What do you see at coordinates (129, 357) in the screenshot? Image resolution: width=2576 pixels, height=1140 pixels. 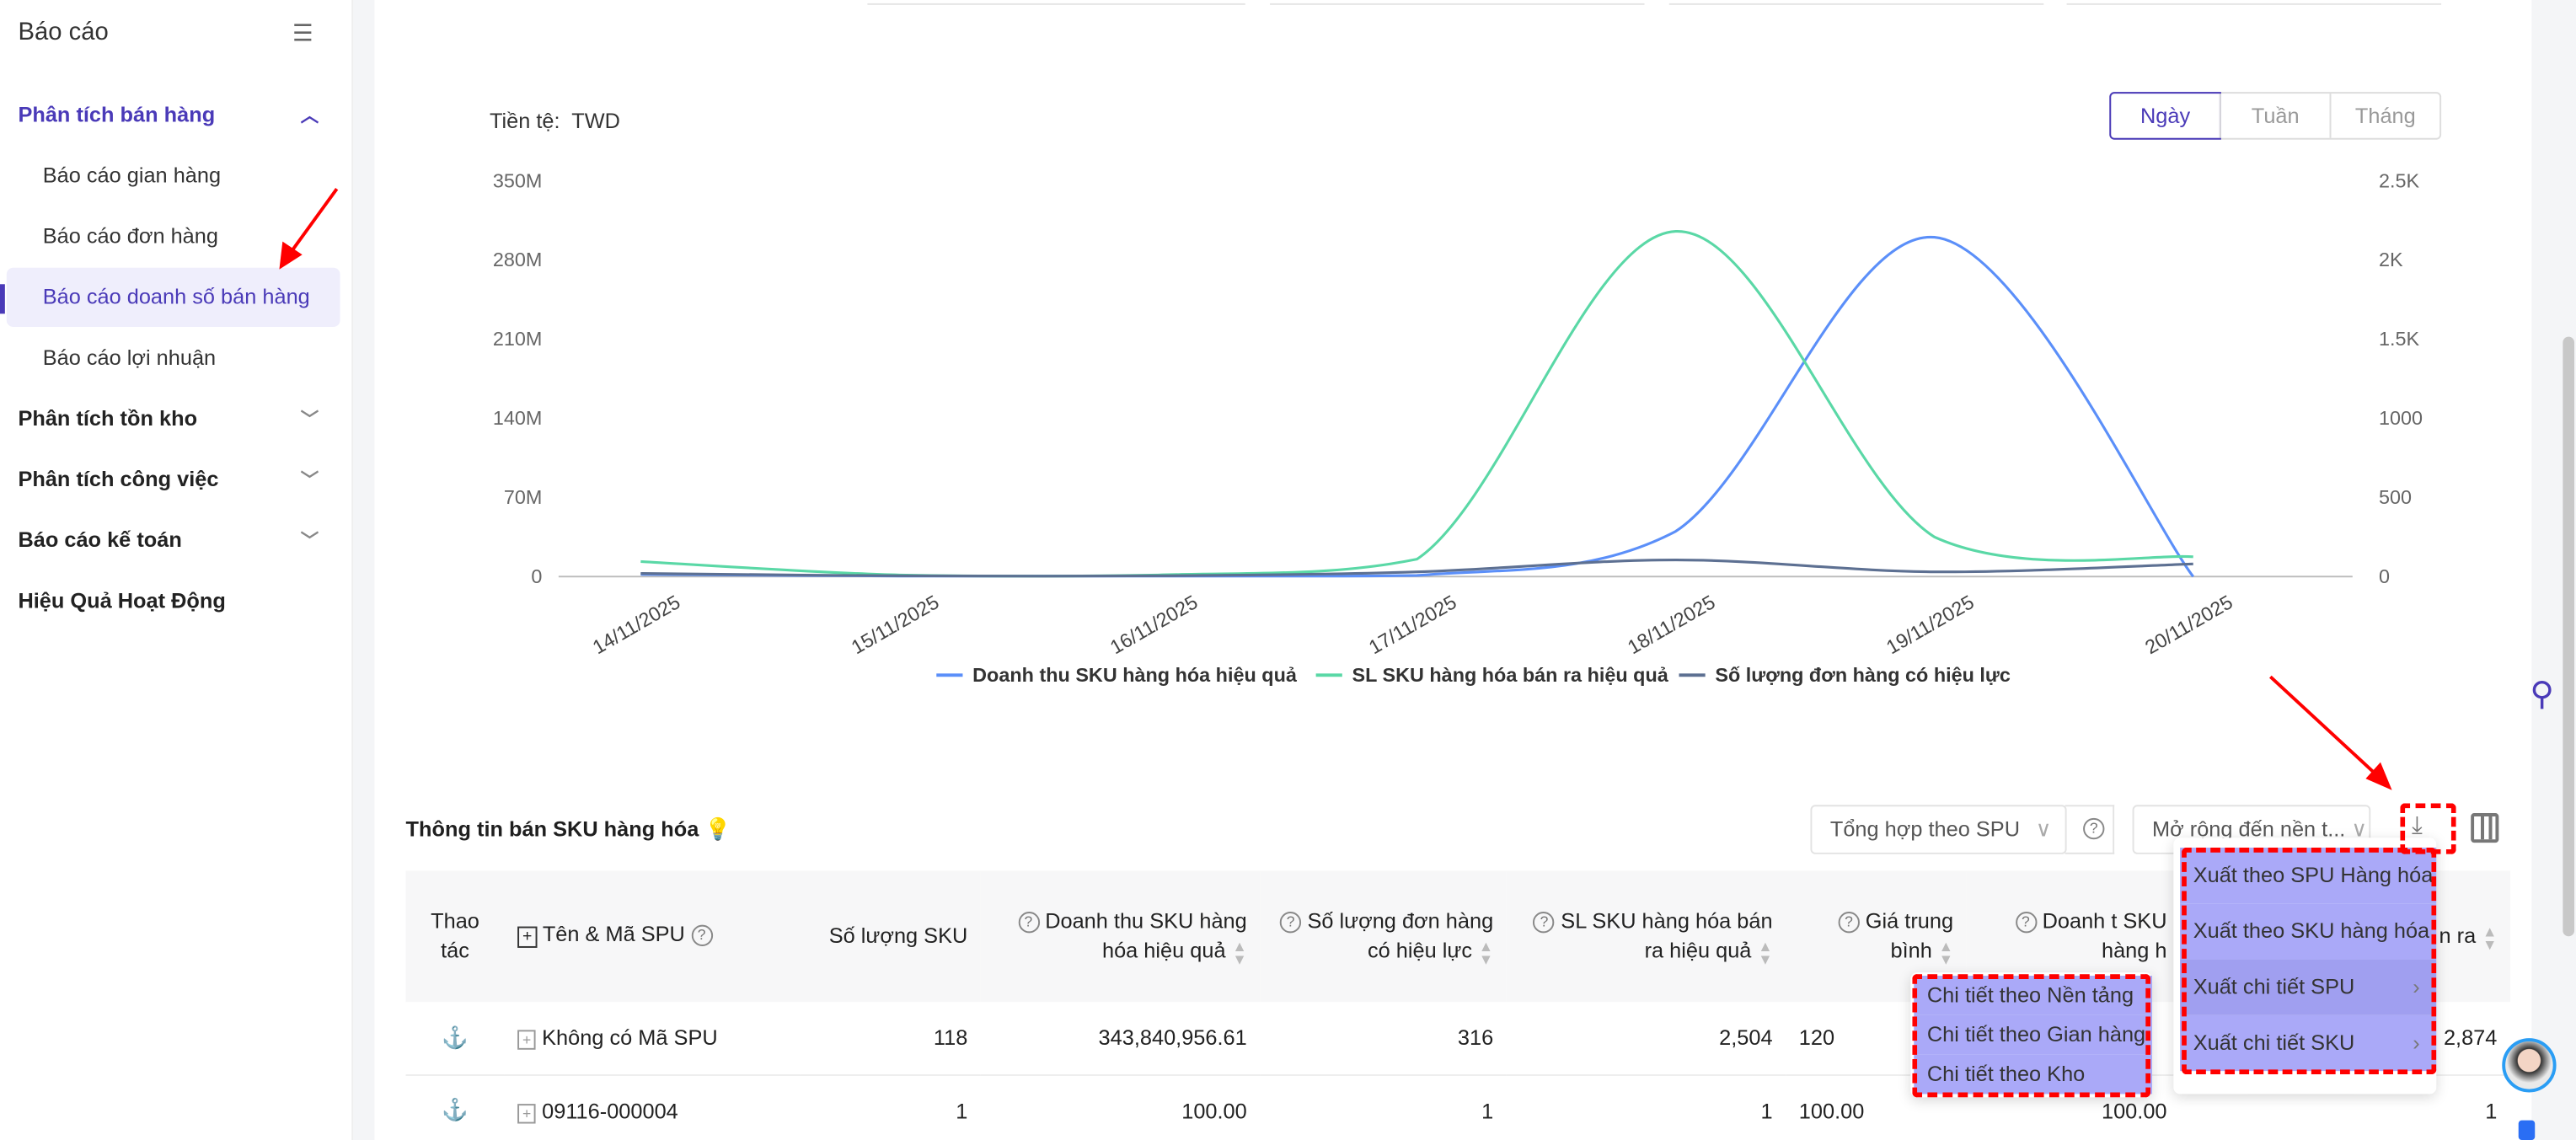 I see `sidebar-item-profit-report: Báo cáo lợi nhuận` at bounding box center [129, 357].